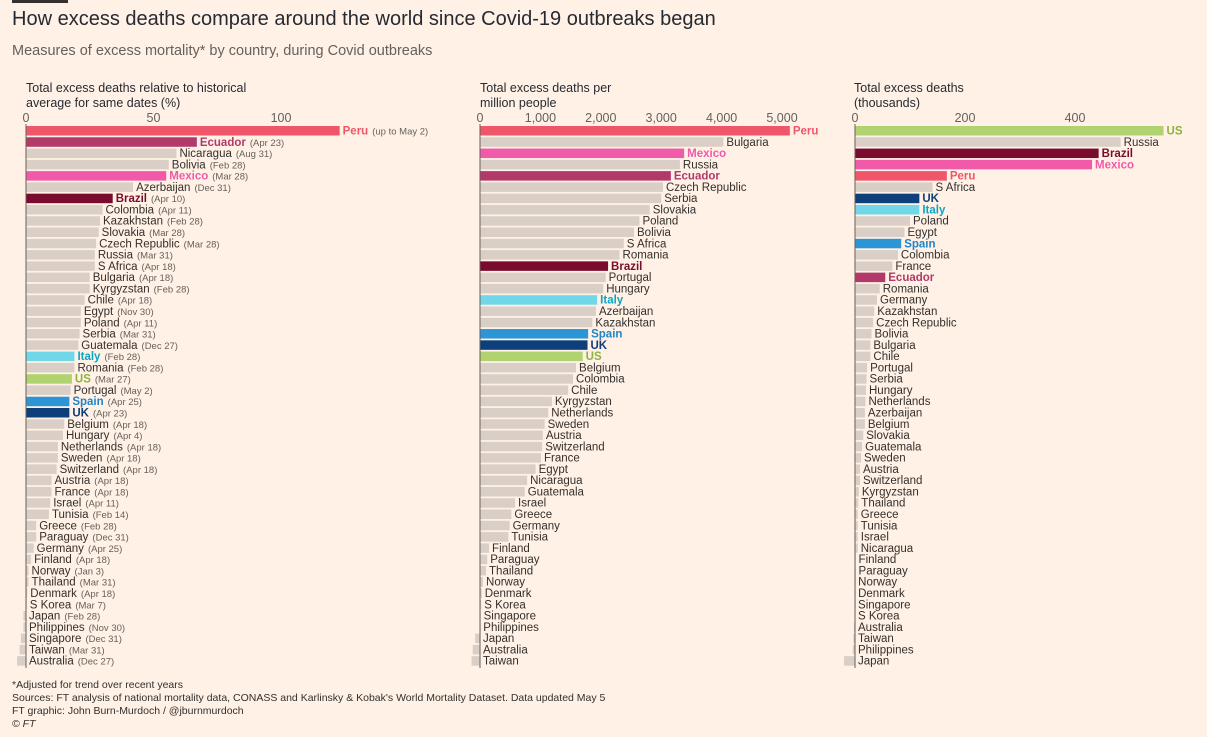 The width and height of the screenshot is (1207, 737). Describe the element at coordinates (661, 118) in the screenshot. I see `tick-label: 3,000` at that location.